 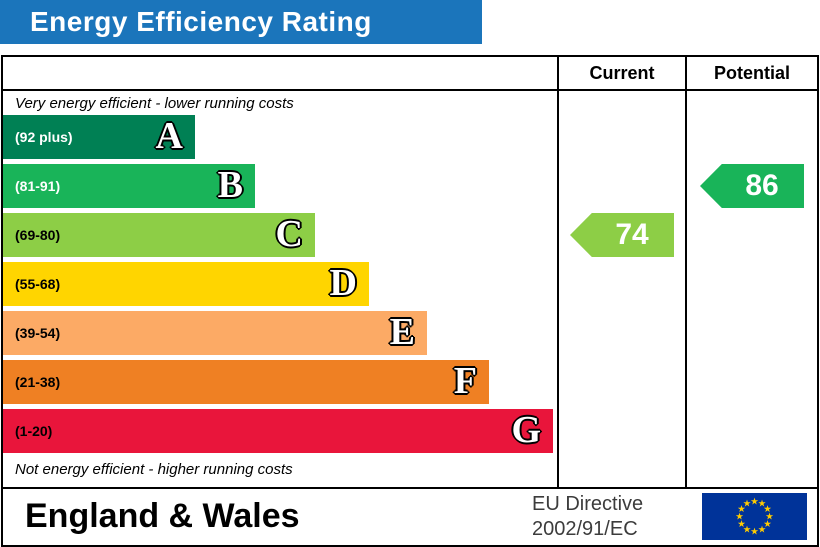 What do you see at coordinates (465, 381) in the screenshot?
I see `band-letter: F` at bounding box center [465, 381].